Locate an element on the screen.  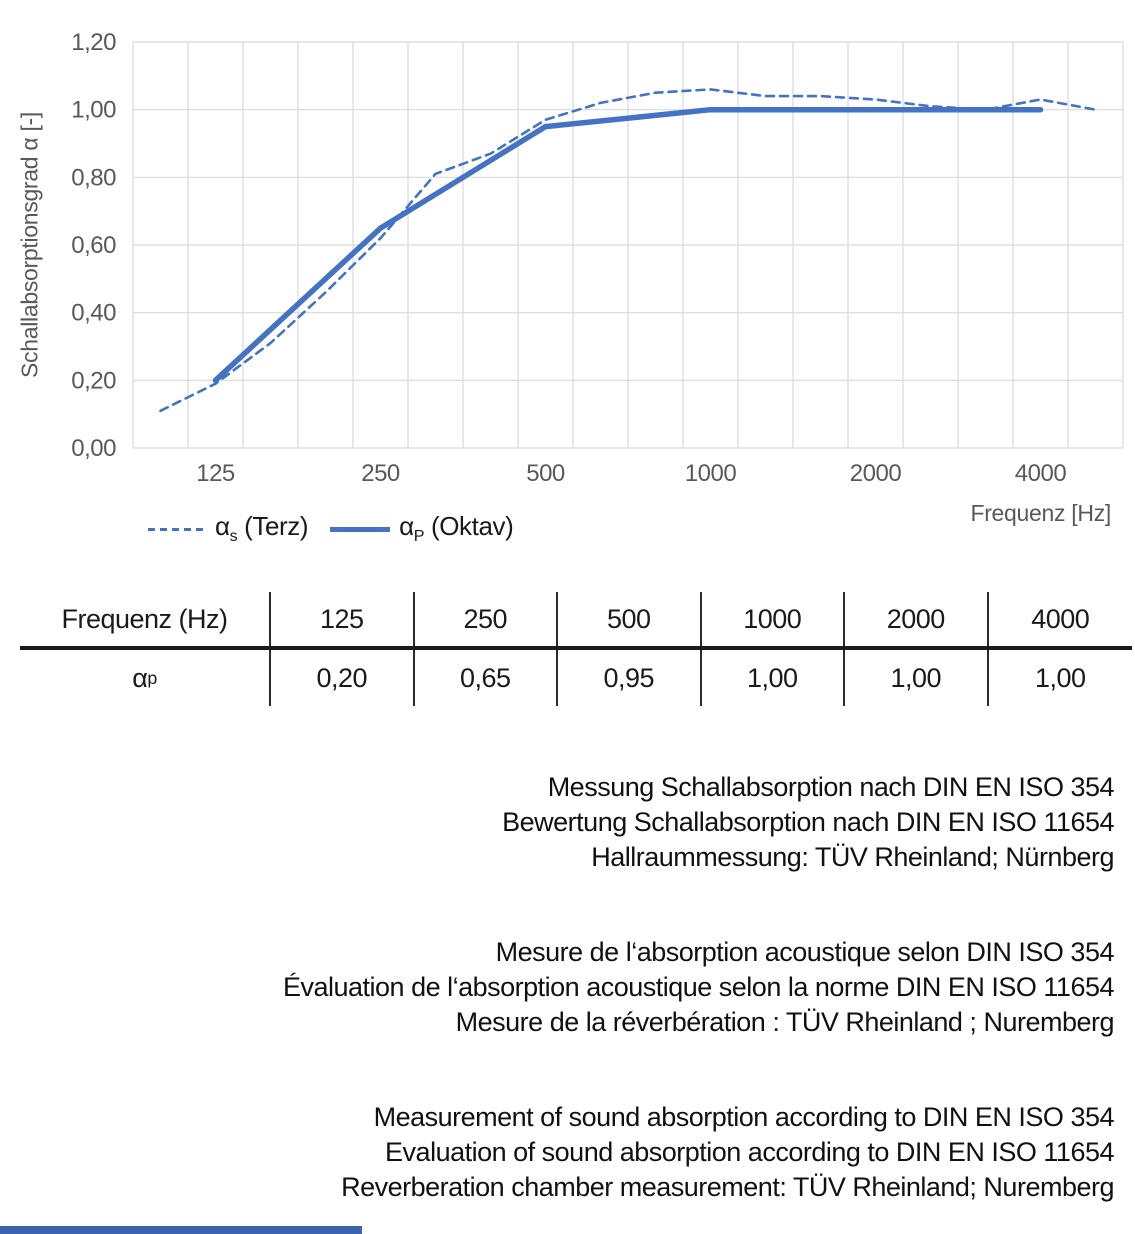
y-tick-label: 1,00 is located at coordinates (93, 110).